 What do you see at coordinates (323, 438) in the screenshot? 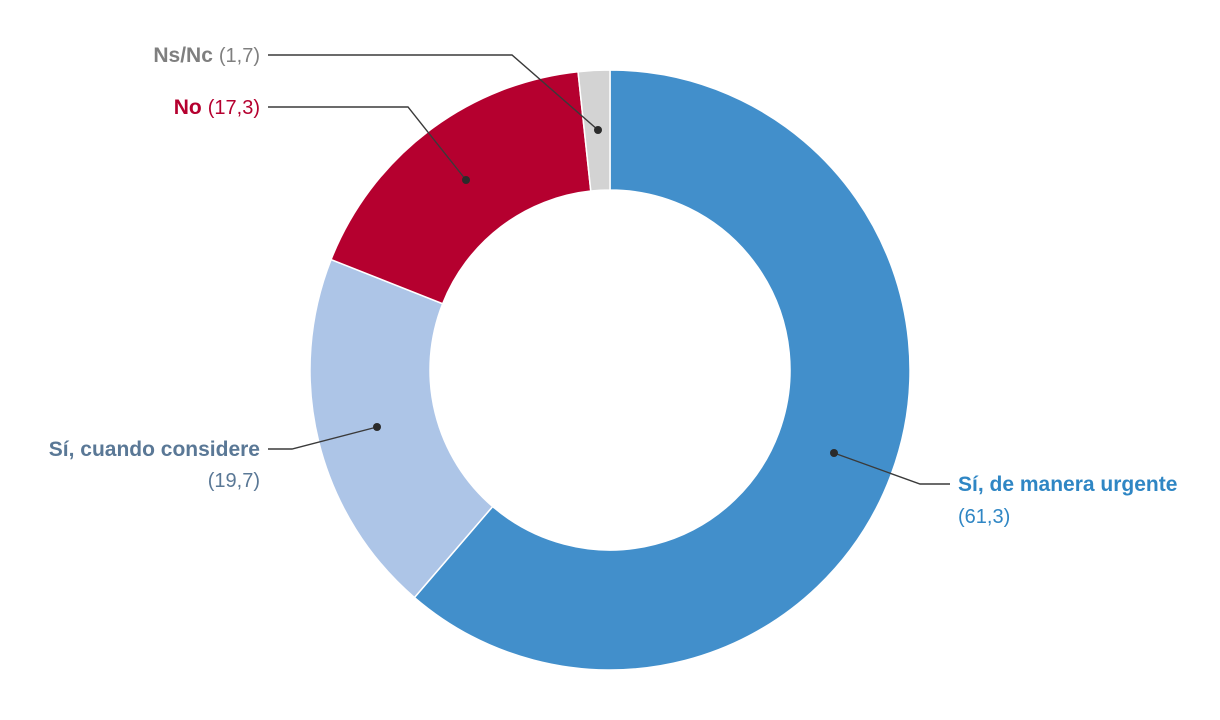
I see `leader-line-si-cuando-considere` at bounding box center [323, 438].